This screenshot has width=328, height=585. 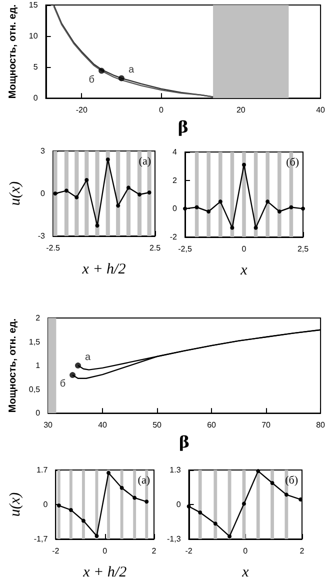 I want to click on x-tick-label: -20, so click(x=82, y=110).